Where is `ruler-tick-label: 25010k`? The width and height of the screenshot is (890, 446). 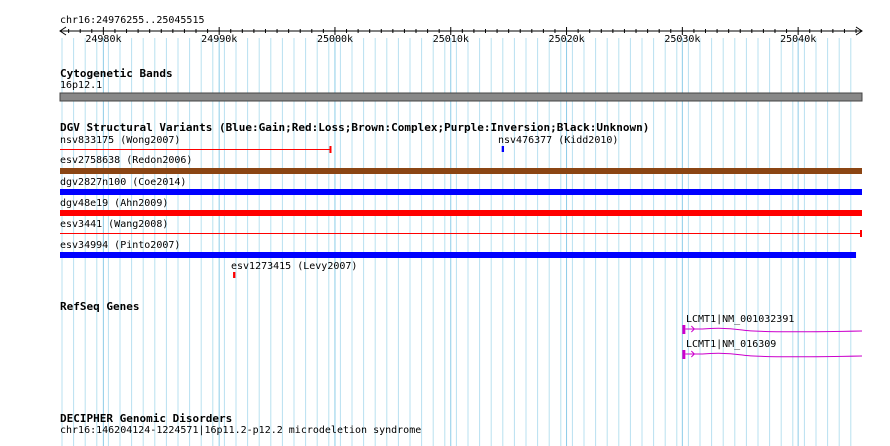 ruler-tick-label: 25010k is located at coordinates (450, 39).